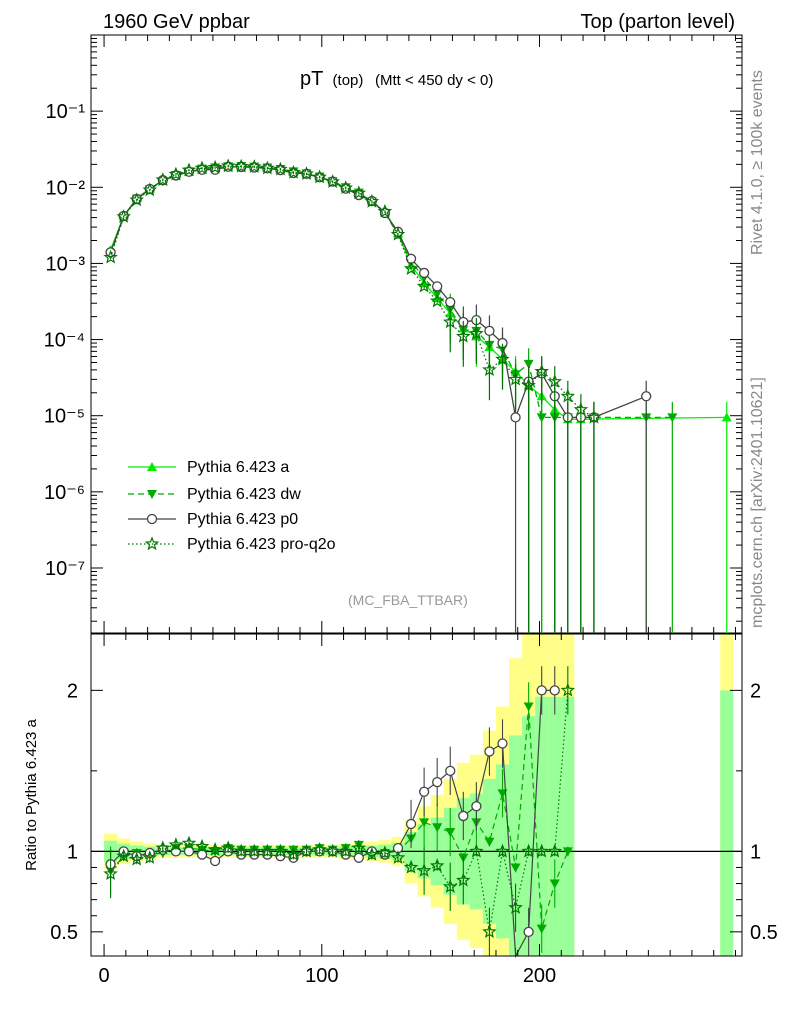 The image size is (786, 1024). Describe the element at coordinates (238, 467) in the screenshot. I see `legend-label-a: Pythia 6.423 a` at that location.